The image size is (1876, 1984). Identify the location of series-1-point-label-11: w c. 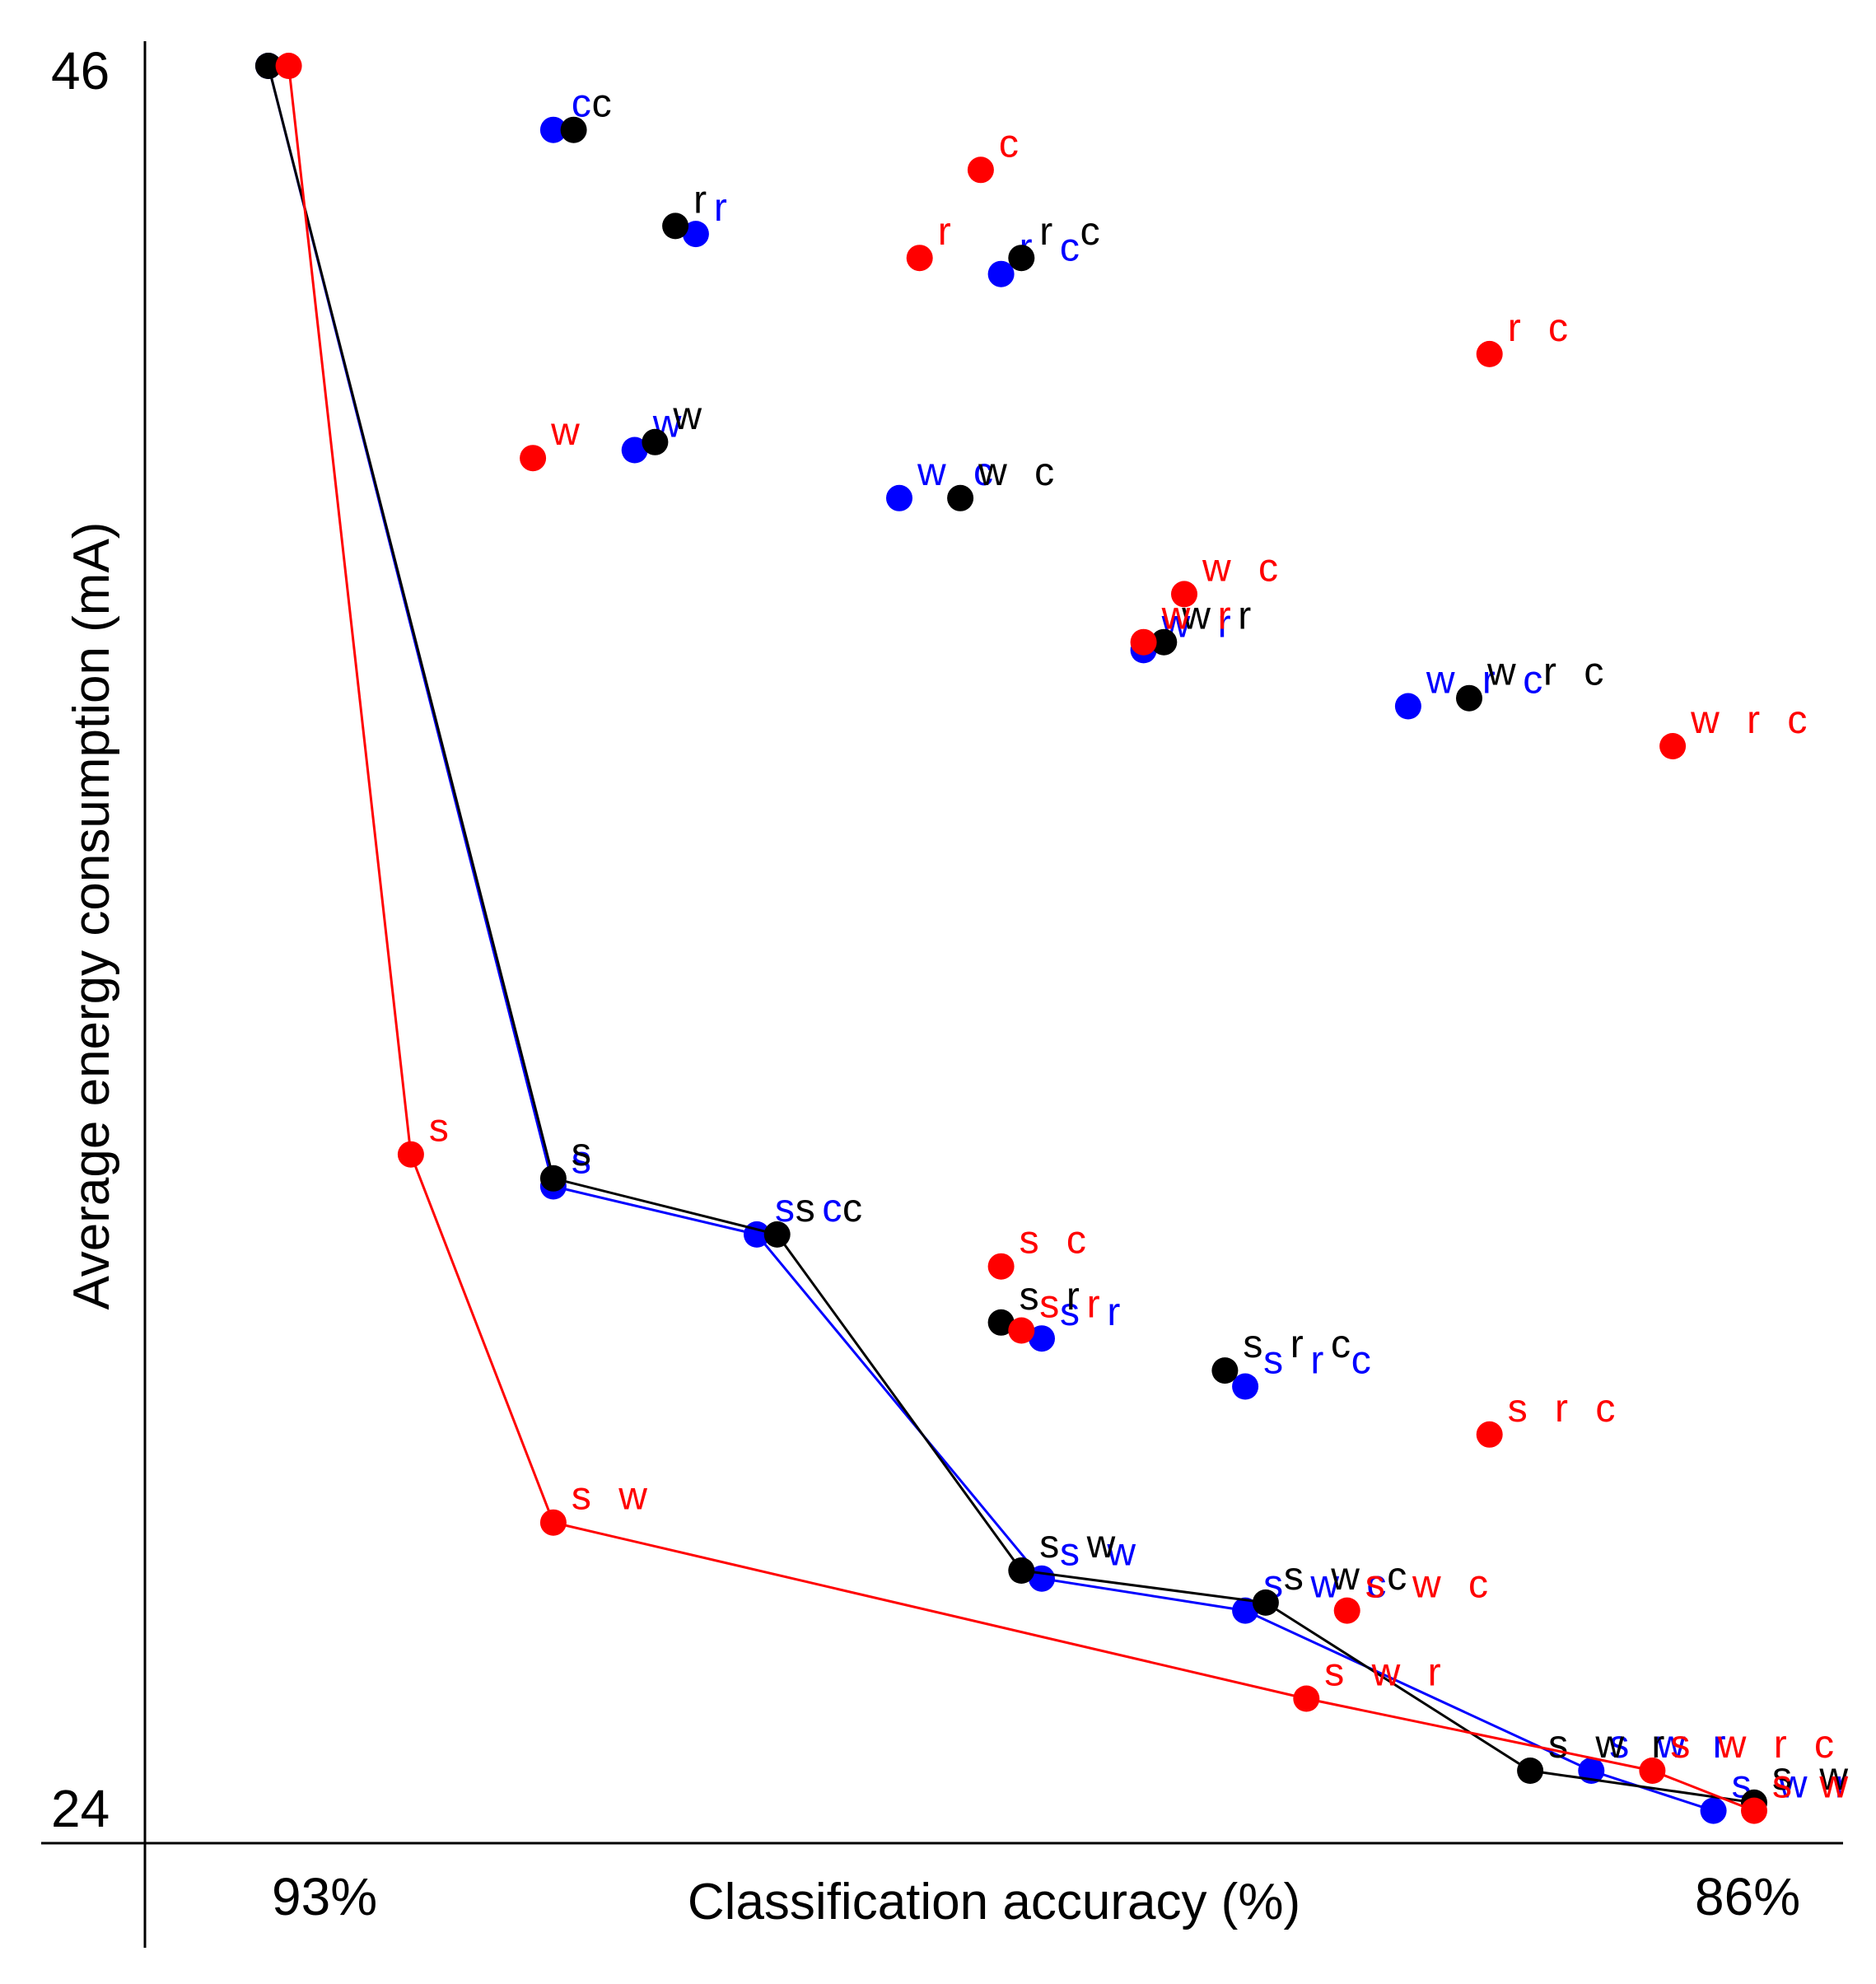
(1020, 472).